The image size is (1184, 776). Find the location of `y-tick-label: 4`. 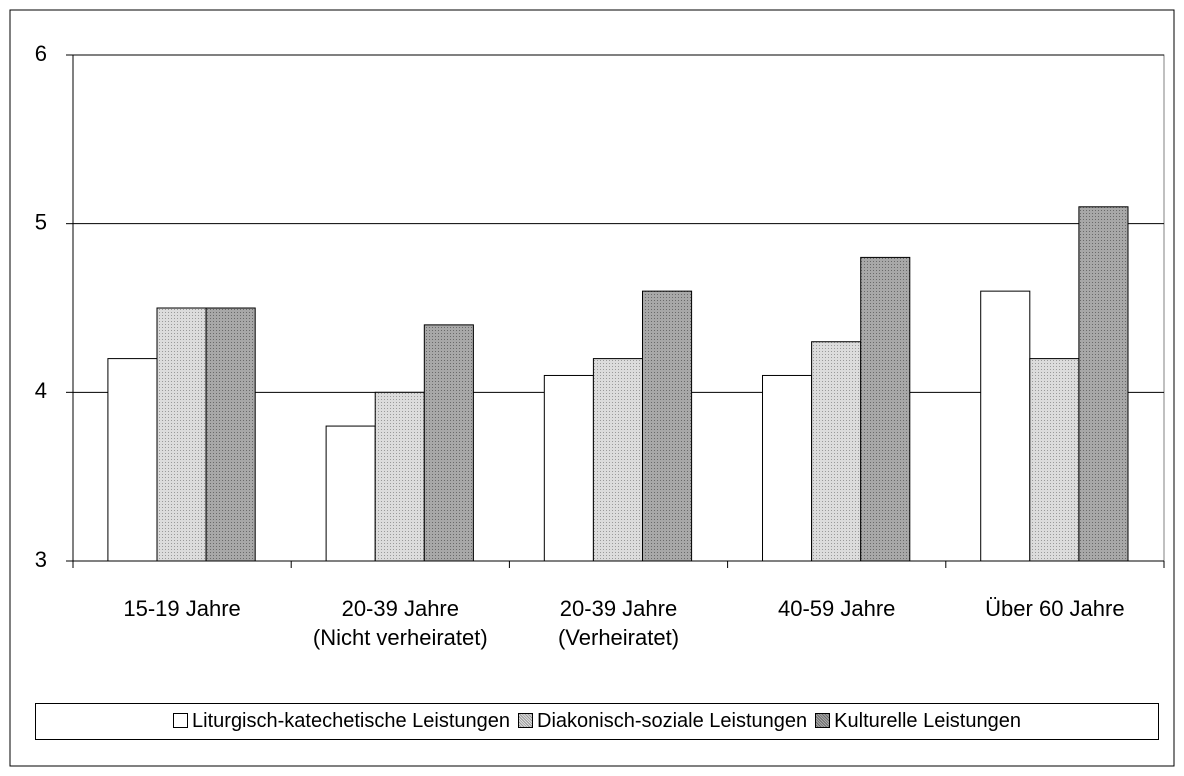

y-tick-label: 4 is located at coordinates (41, 390).